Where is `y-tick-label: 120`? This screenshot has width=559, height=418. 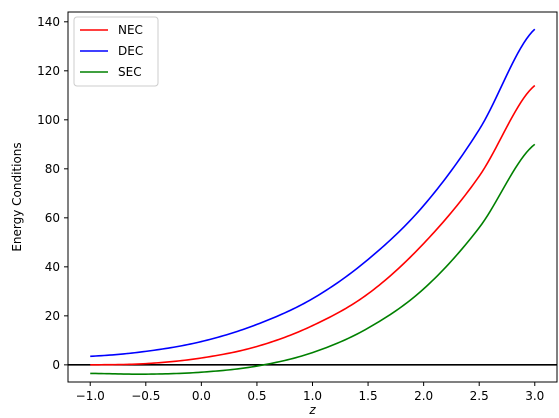 y-tick-label: 120 is located at coordinates (48, 71).